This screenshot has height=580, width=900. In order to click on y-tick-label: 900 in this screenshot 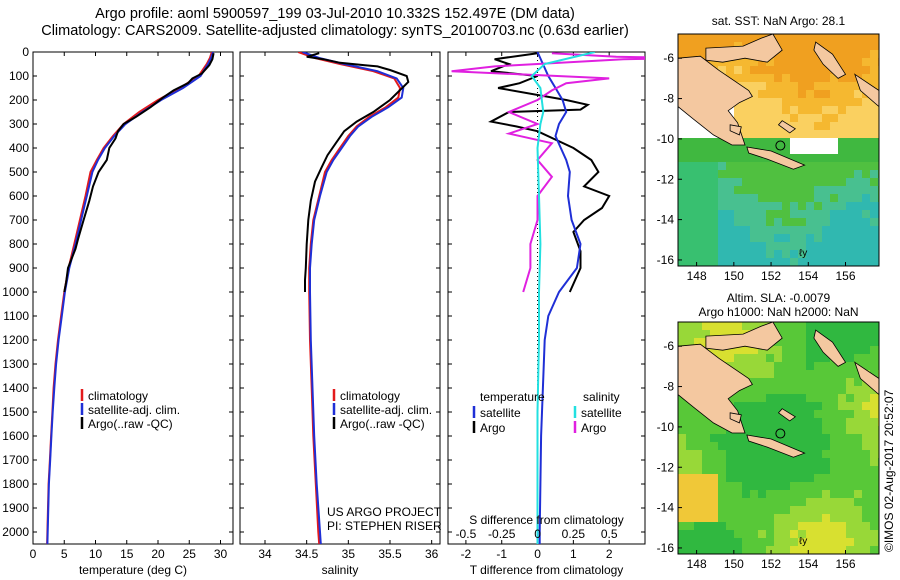, I will do `click(19, 268)`.